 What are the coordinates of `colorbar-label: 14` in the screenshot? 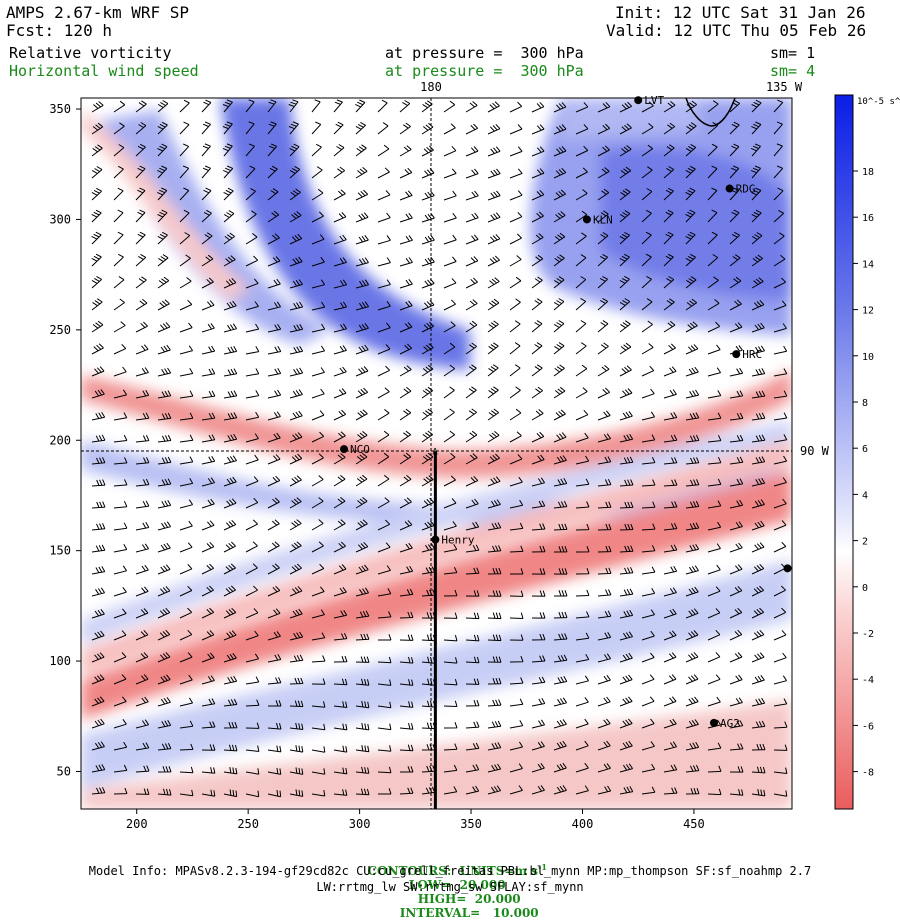 It's located at (868, 264).